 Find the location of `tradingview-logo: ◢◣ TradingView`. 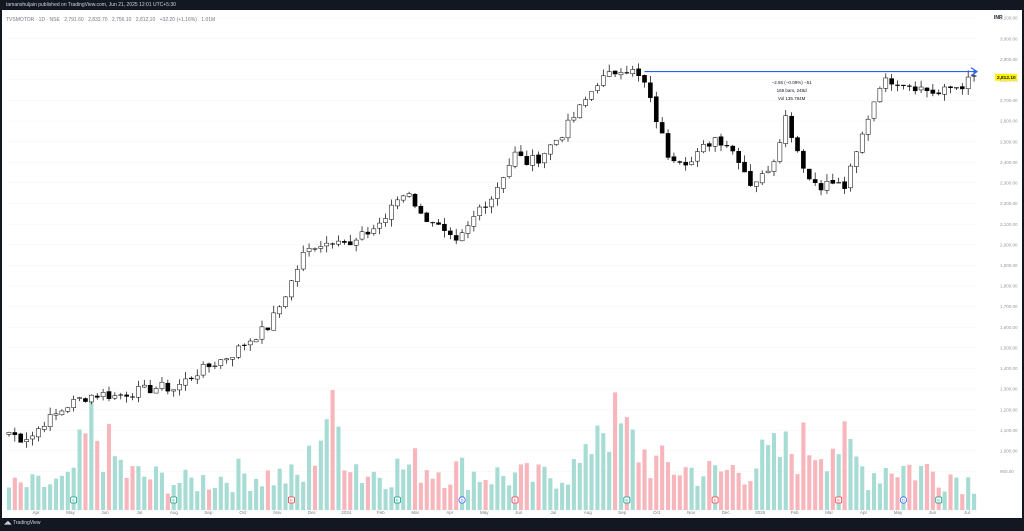

tradingview-logo: ◢◣ TradingView is located at coordinates (22, 523).